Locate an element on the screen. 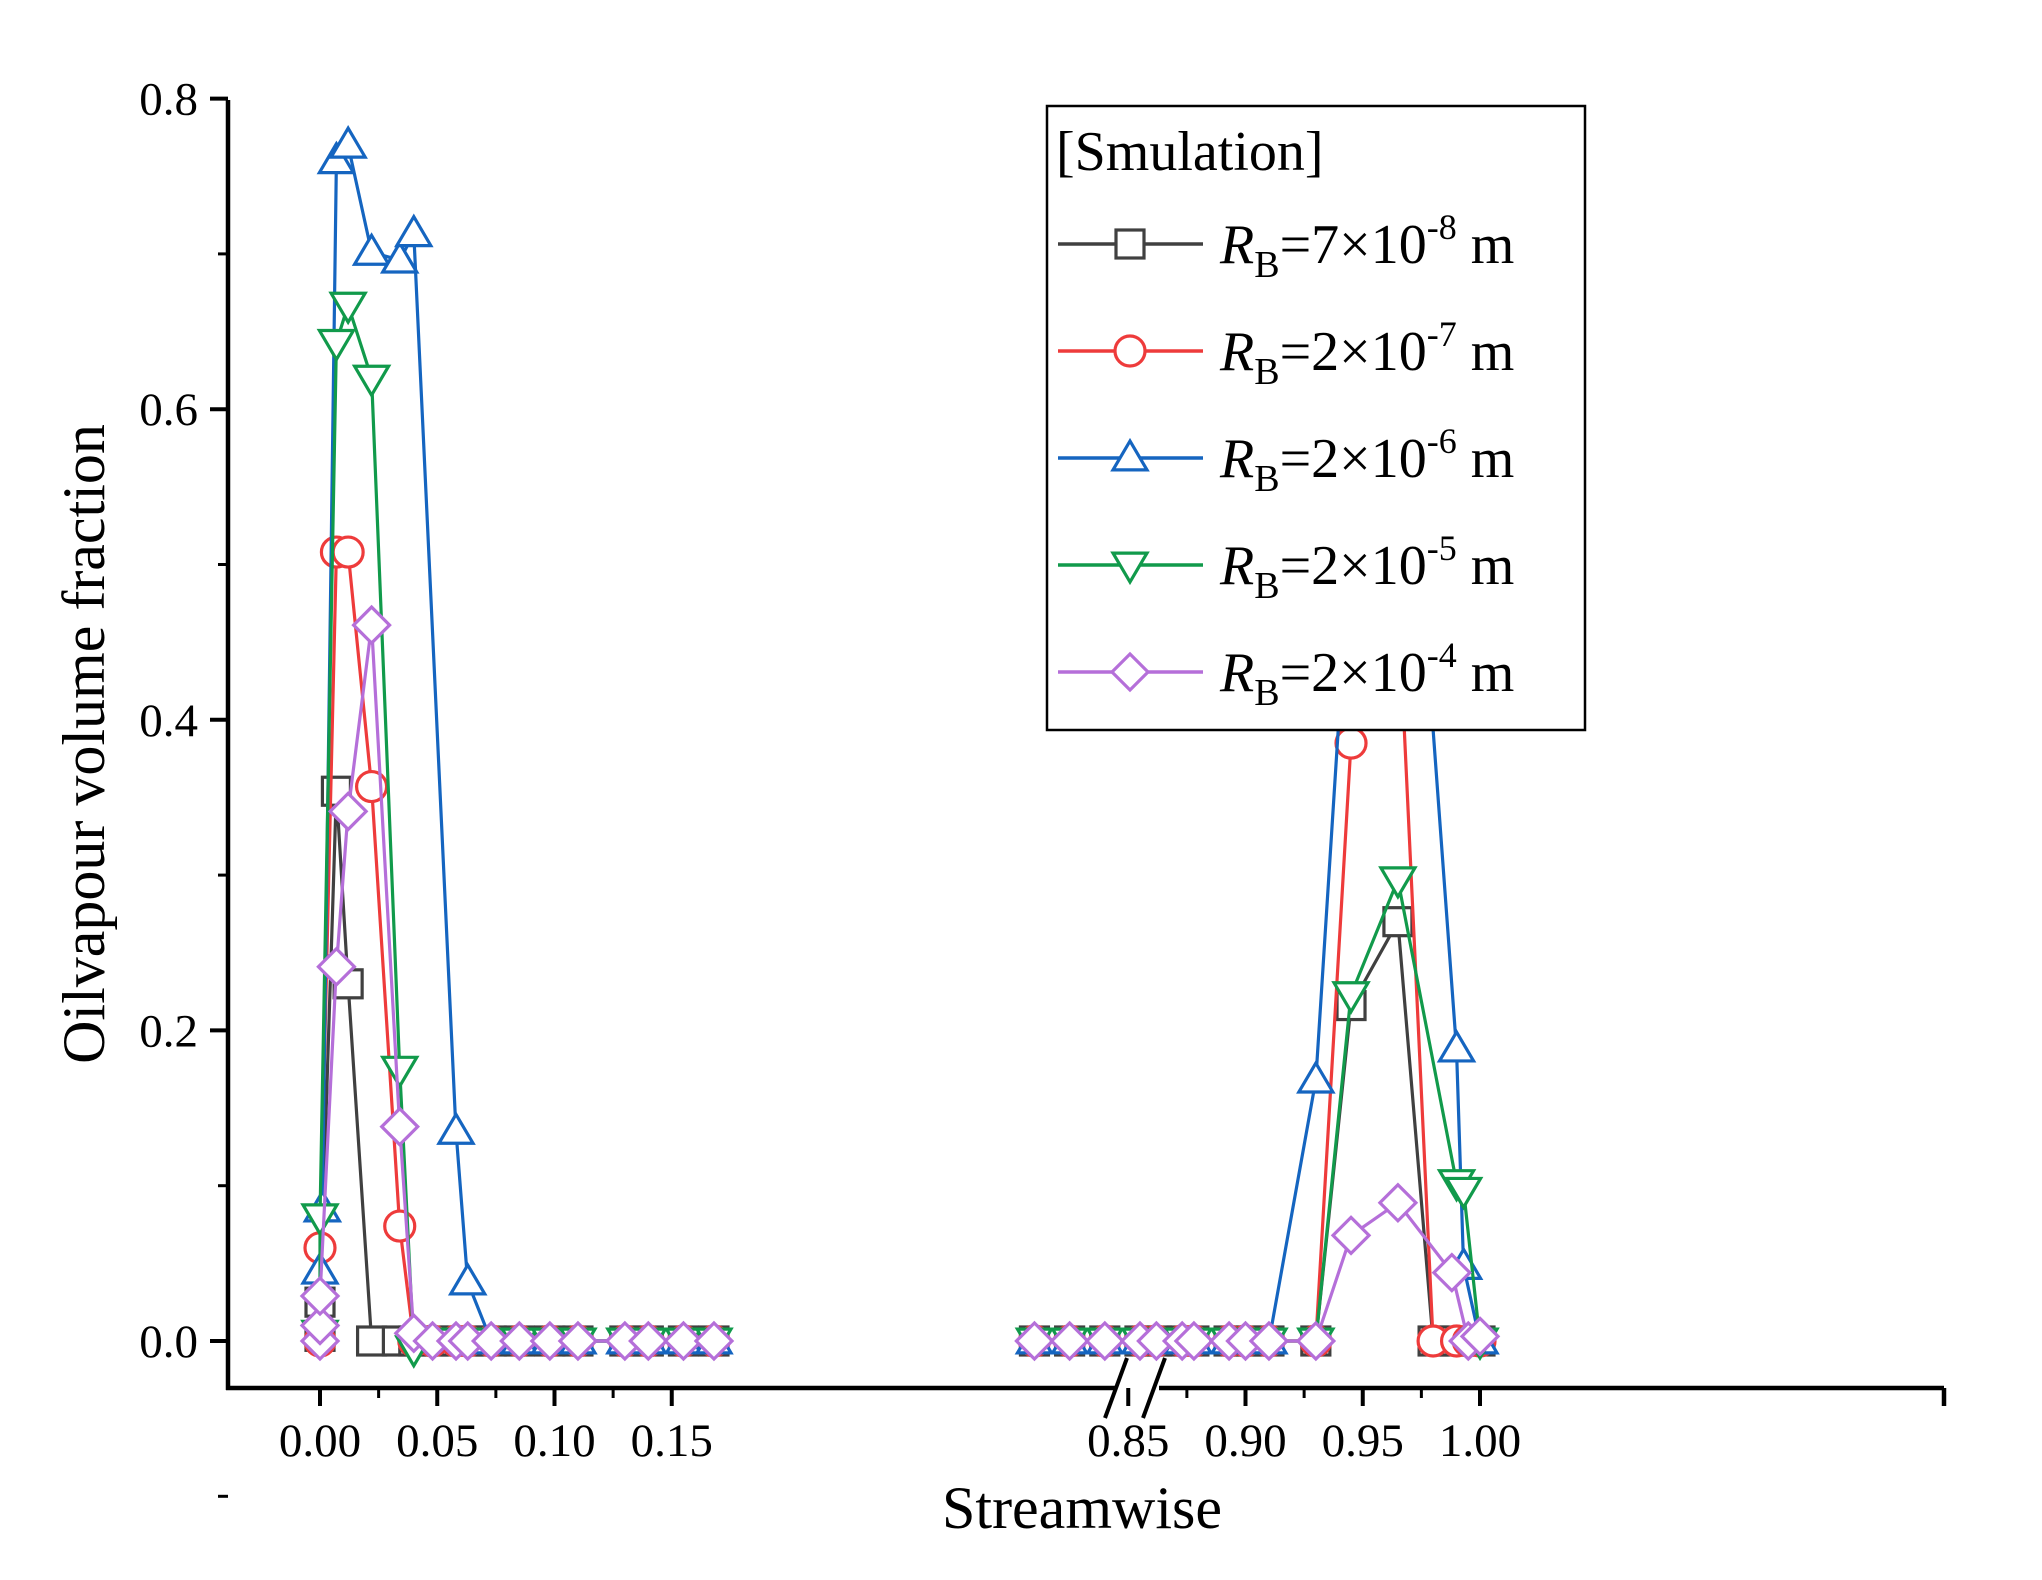 The width and height of the screenshot is (2042, 1580). x-tick-label-8: 1.00 is located at coordinates (1480, 1441).